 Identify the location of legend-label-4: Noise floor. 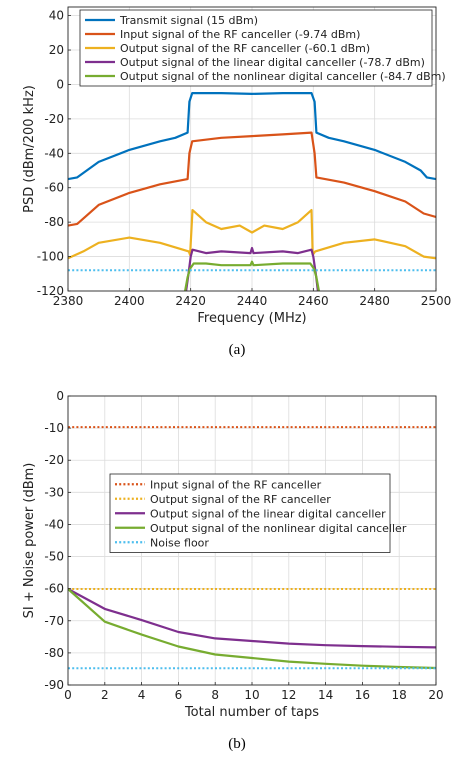
(179, 542).